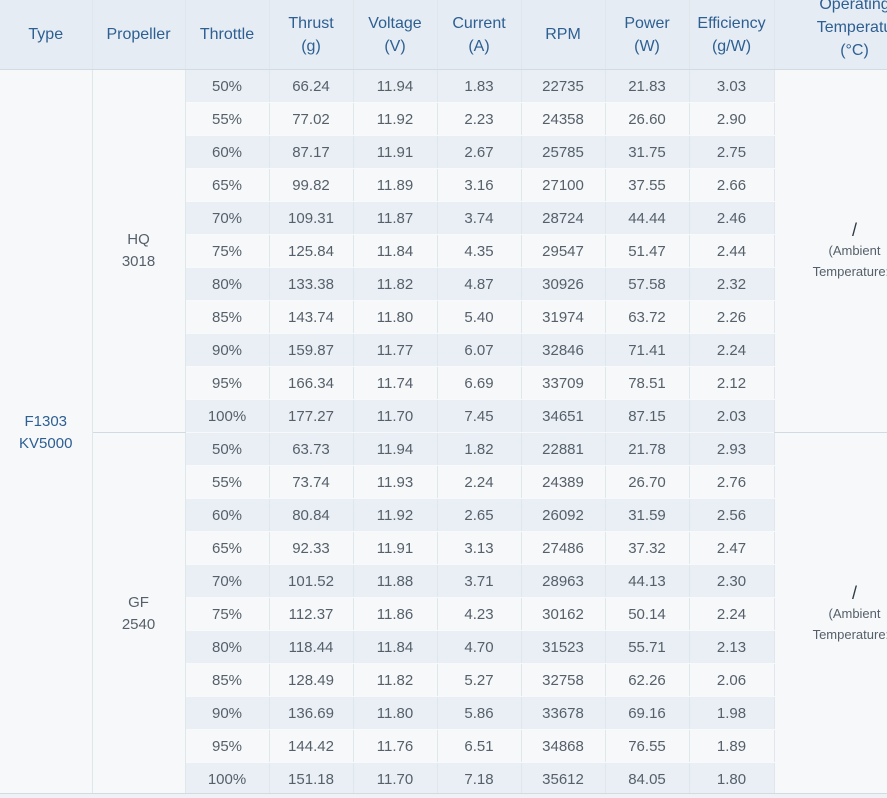 The height and width of the screenshot is (798, 887). Describe the element at coordinates (395, 185) in the screenshot. I see `cell-voltage: 11.89` at that location.